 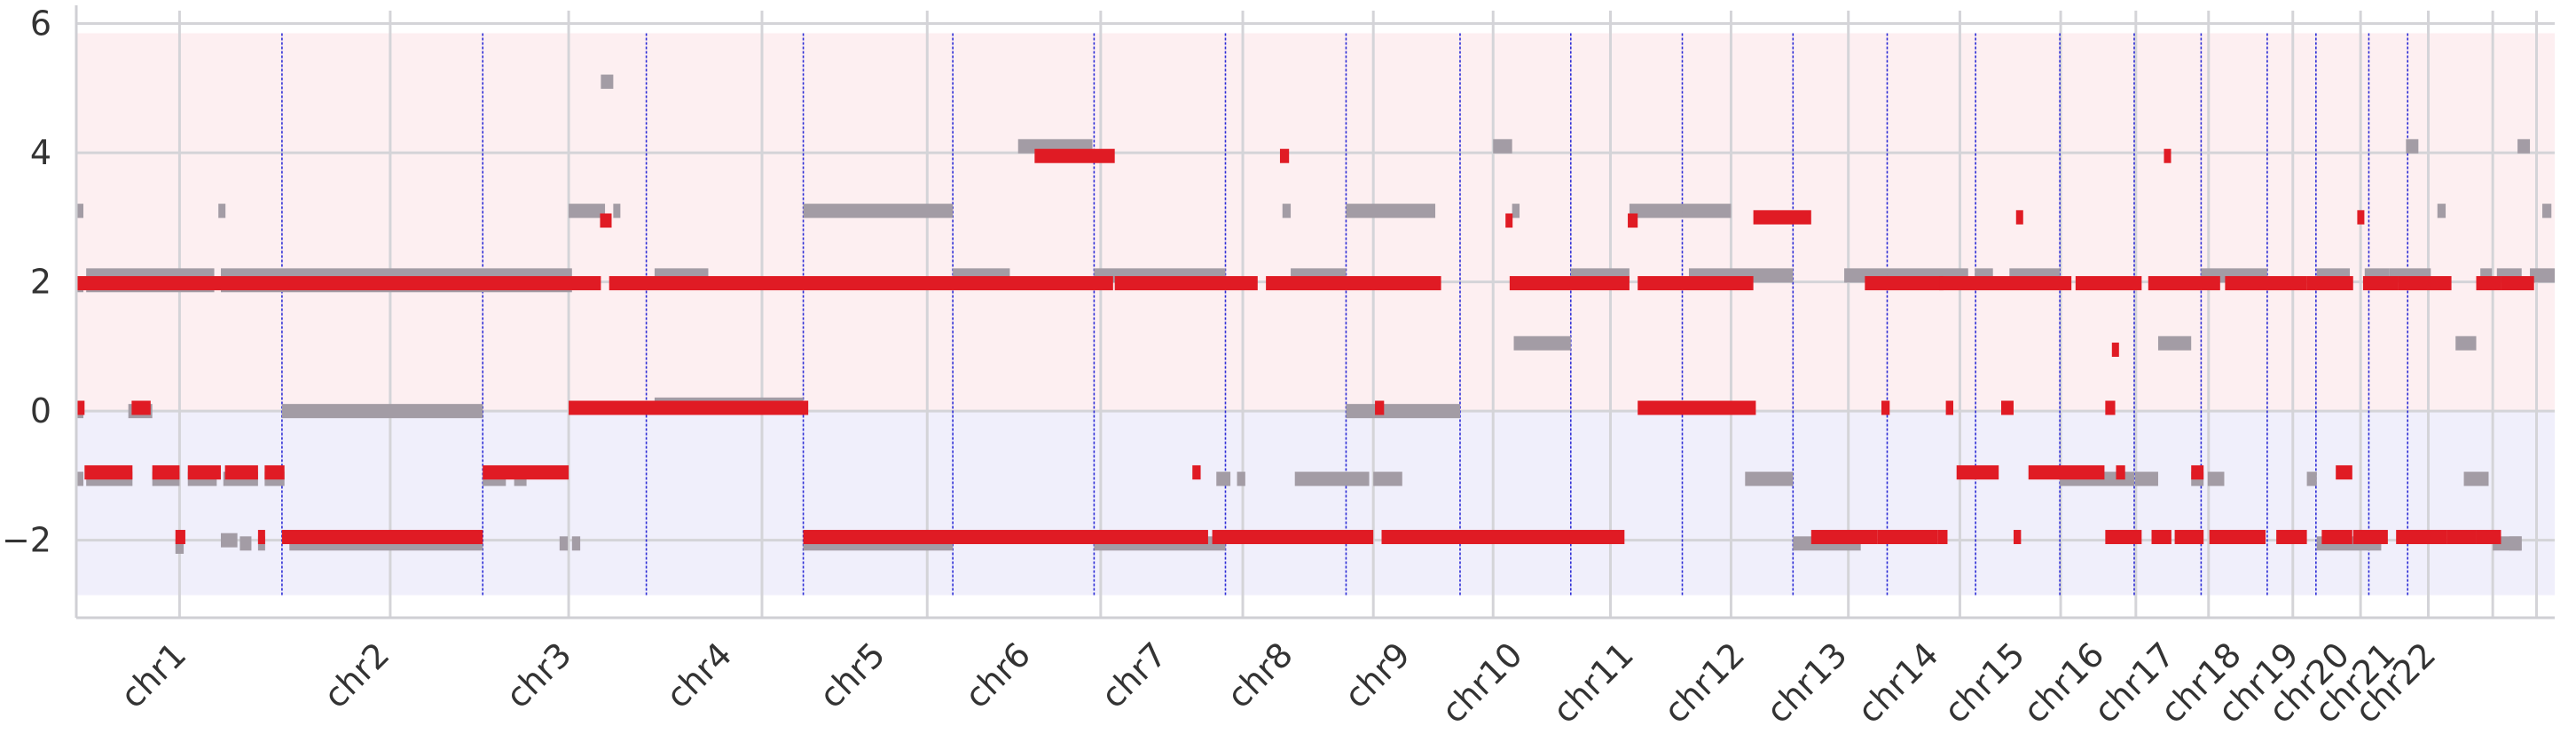 What do you see at coordinates (1134, 675) in the screenshot?
I see `chromosome-label: chr7` at bounding box center [1134, 675].